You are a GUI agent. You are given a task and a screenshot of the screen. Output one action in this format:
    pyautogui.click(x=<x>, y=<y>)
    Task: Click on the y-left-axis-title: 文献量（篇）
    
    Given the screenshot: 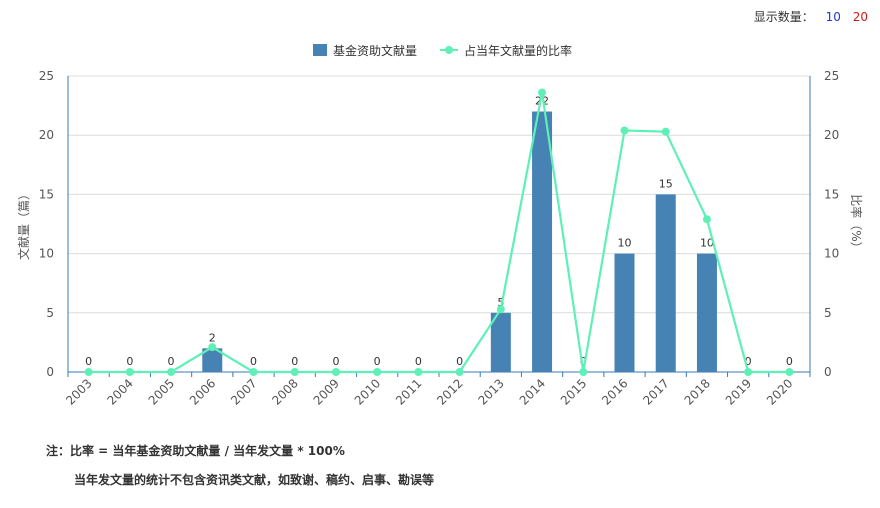 What is the action you would take?
    pyautogui.click(x=23, y=224)
    